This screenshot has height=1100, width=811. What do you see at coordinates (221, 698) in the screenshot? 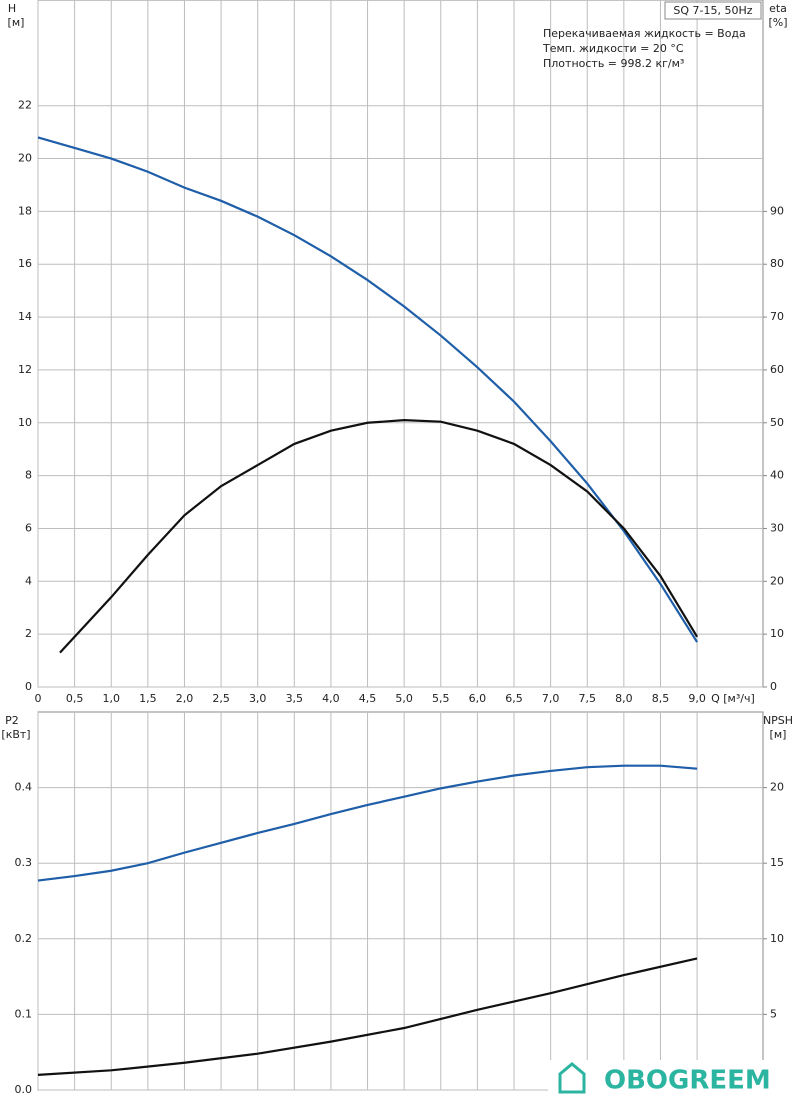
I see `x-tick-label: 2,5` at bounding box center [221, 698].